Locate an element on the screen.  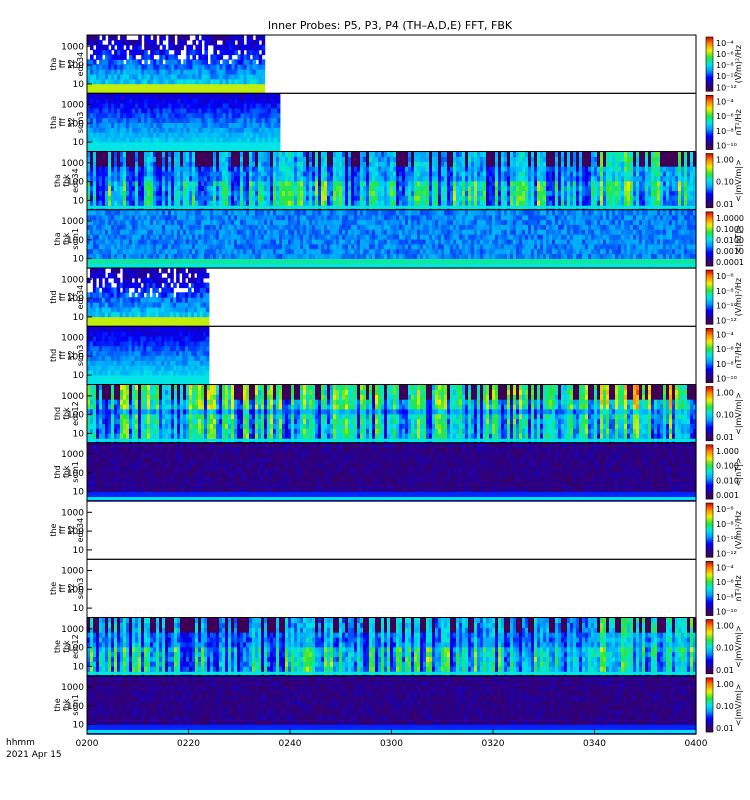
colorbar-unit-label: nT²/Hz is located at coordinates (738, 122).